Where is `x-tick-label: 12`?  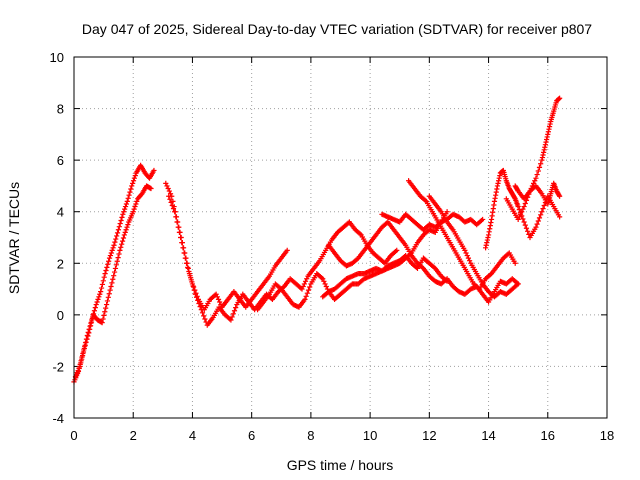
x-tick-label: 12 is located at coordinates (429, 435).